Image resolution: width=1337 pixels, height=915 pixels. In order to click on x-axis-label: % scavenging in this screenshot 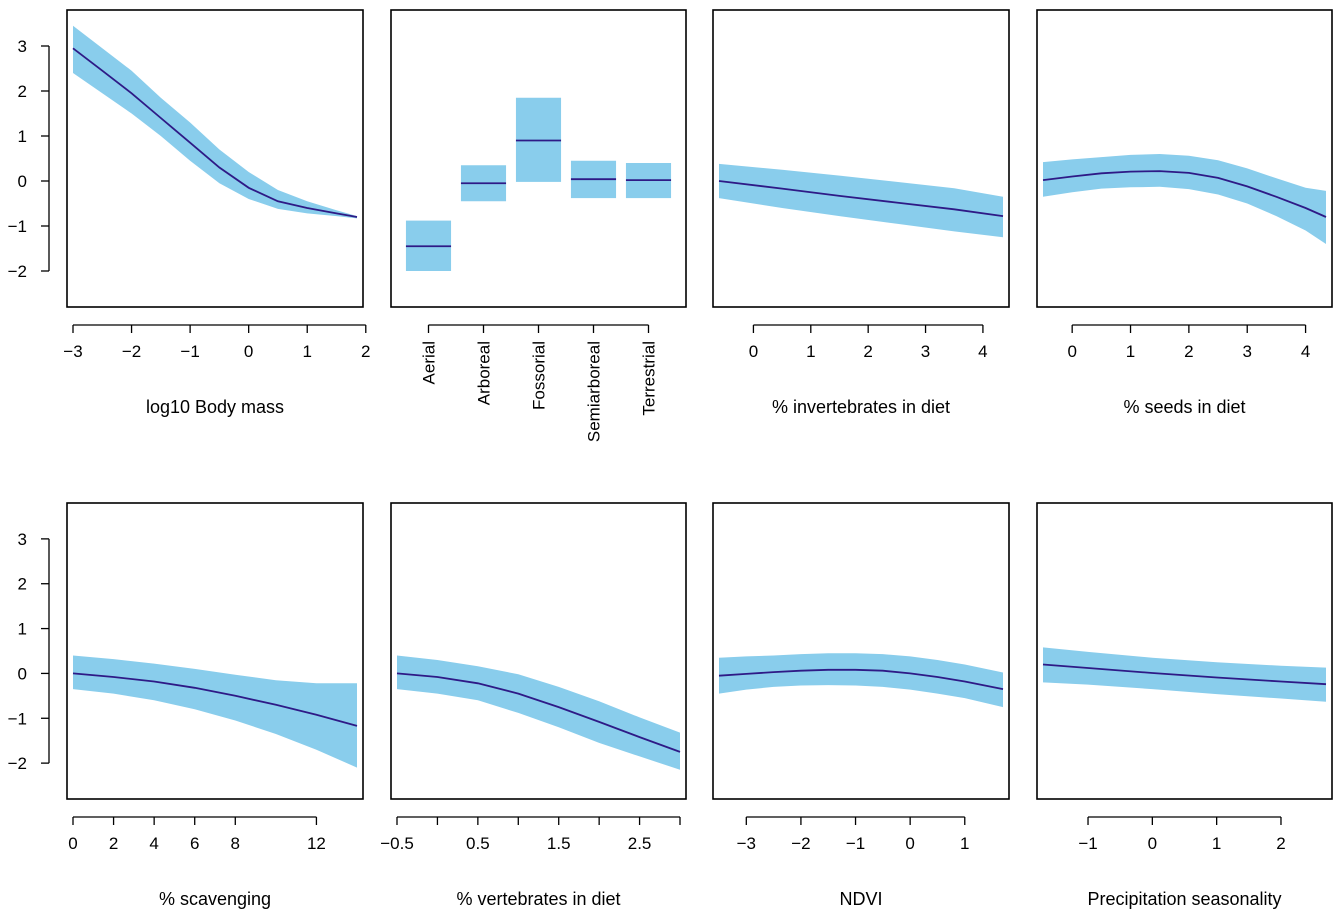, I will do `click(215, 899)`.